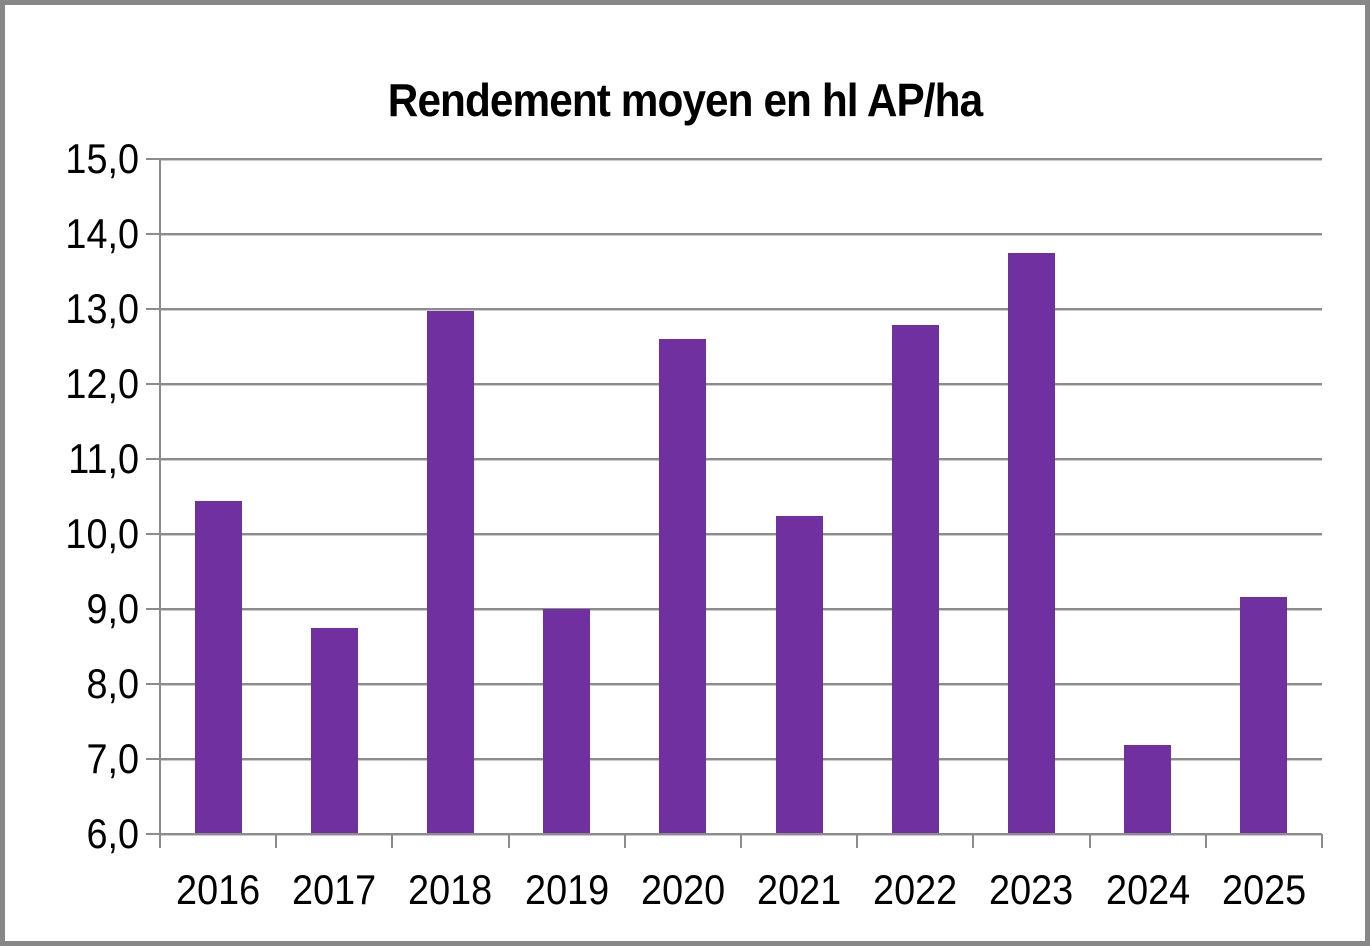 This screenshot has height=946, width=1370. I want to click on x-axis-tick-label: 2020, so click(682, 889).